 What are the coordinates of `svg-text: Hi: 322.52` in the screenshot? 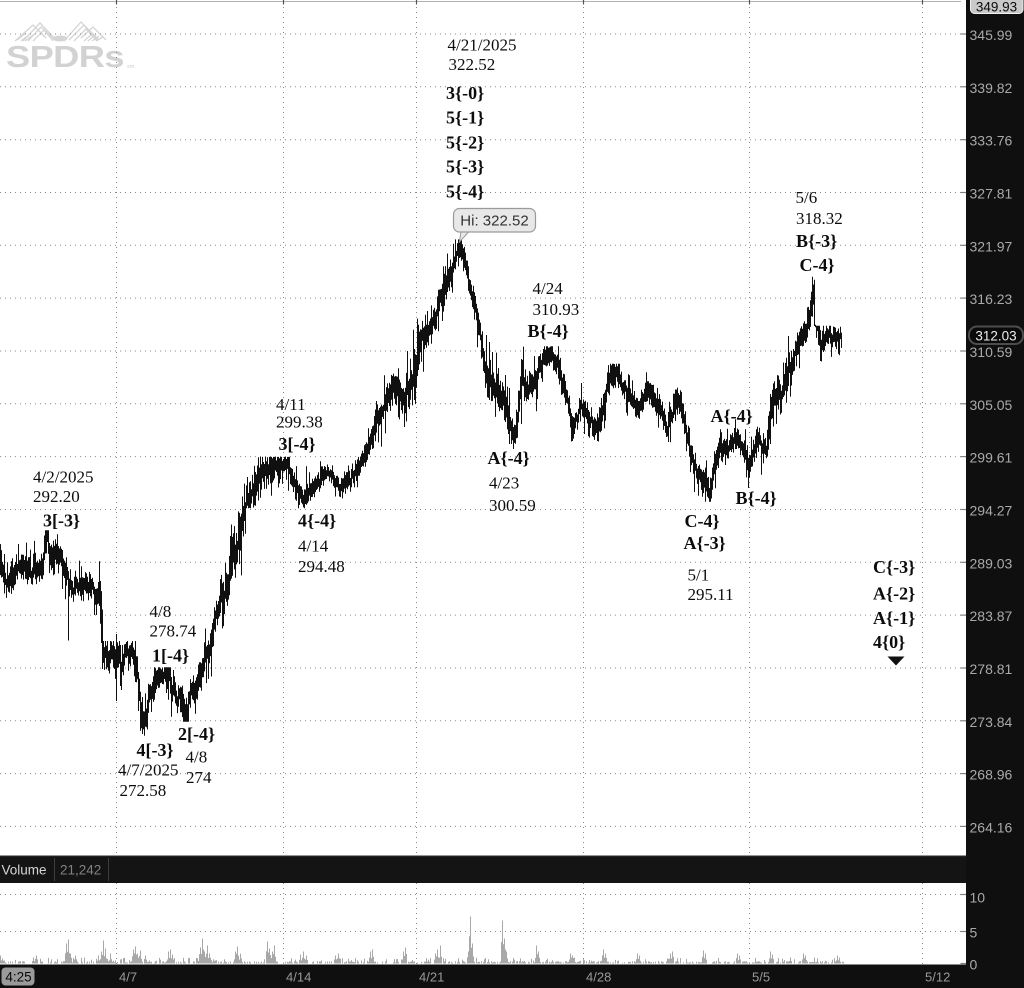 It's located at (494, 221).